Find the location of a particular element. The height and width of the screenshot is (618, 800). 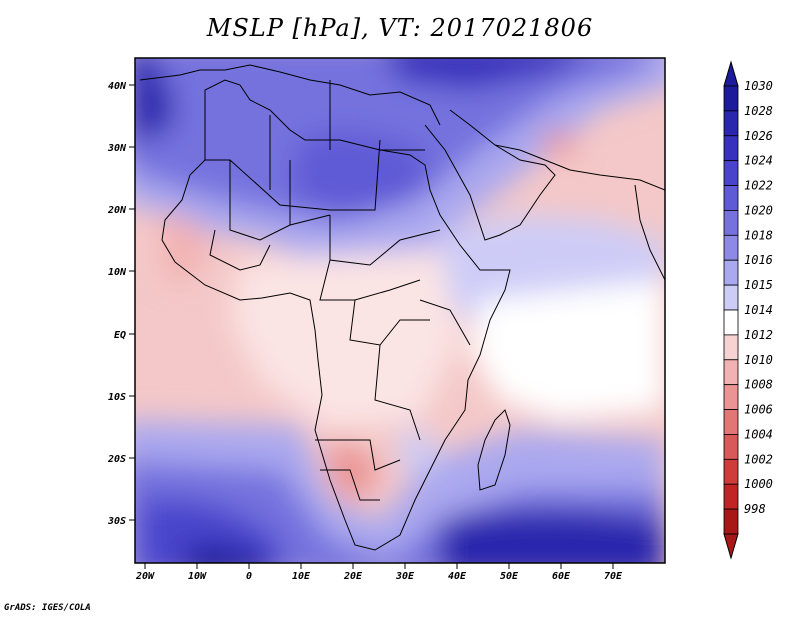

colorbar-label: 1014 is located at coordinates (758, 310).